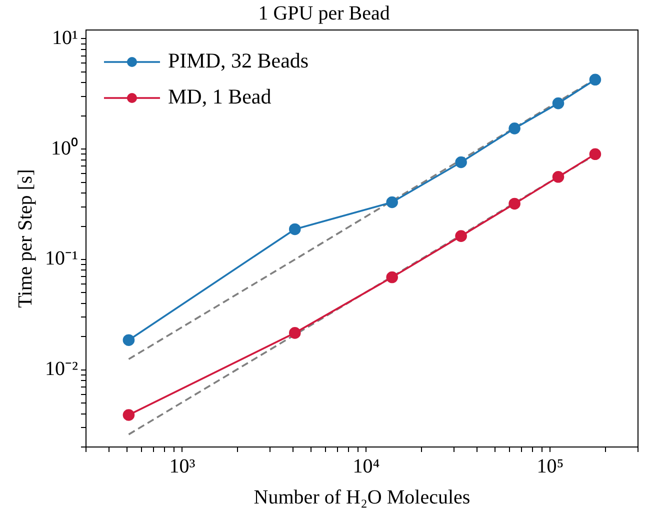 This screenshot has height=518, width=648. I want to click on y-tick-label: 10⁰, so click(64, 148).